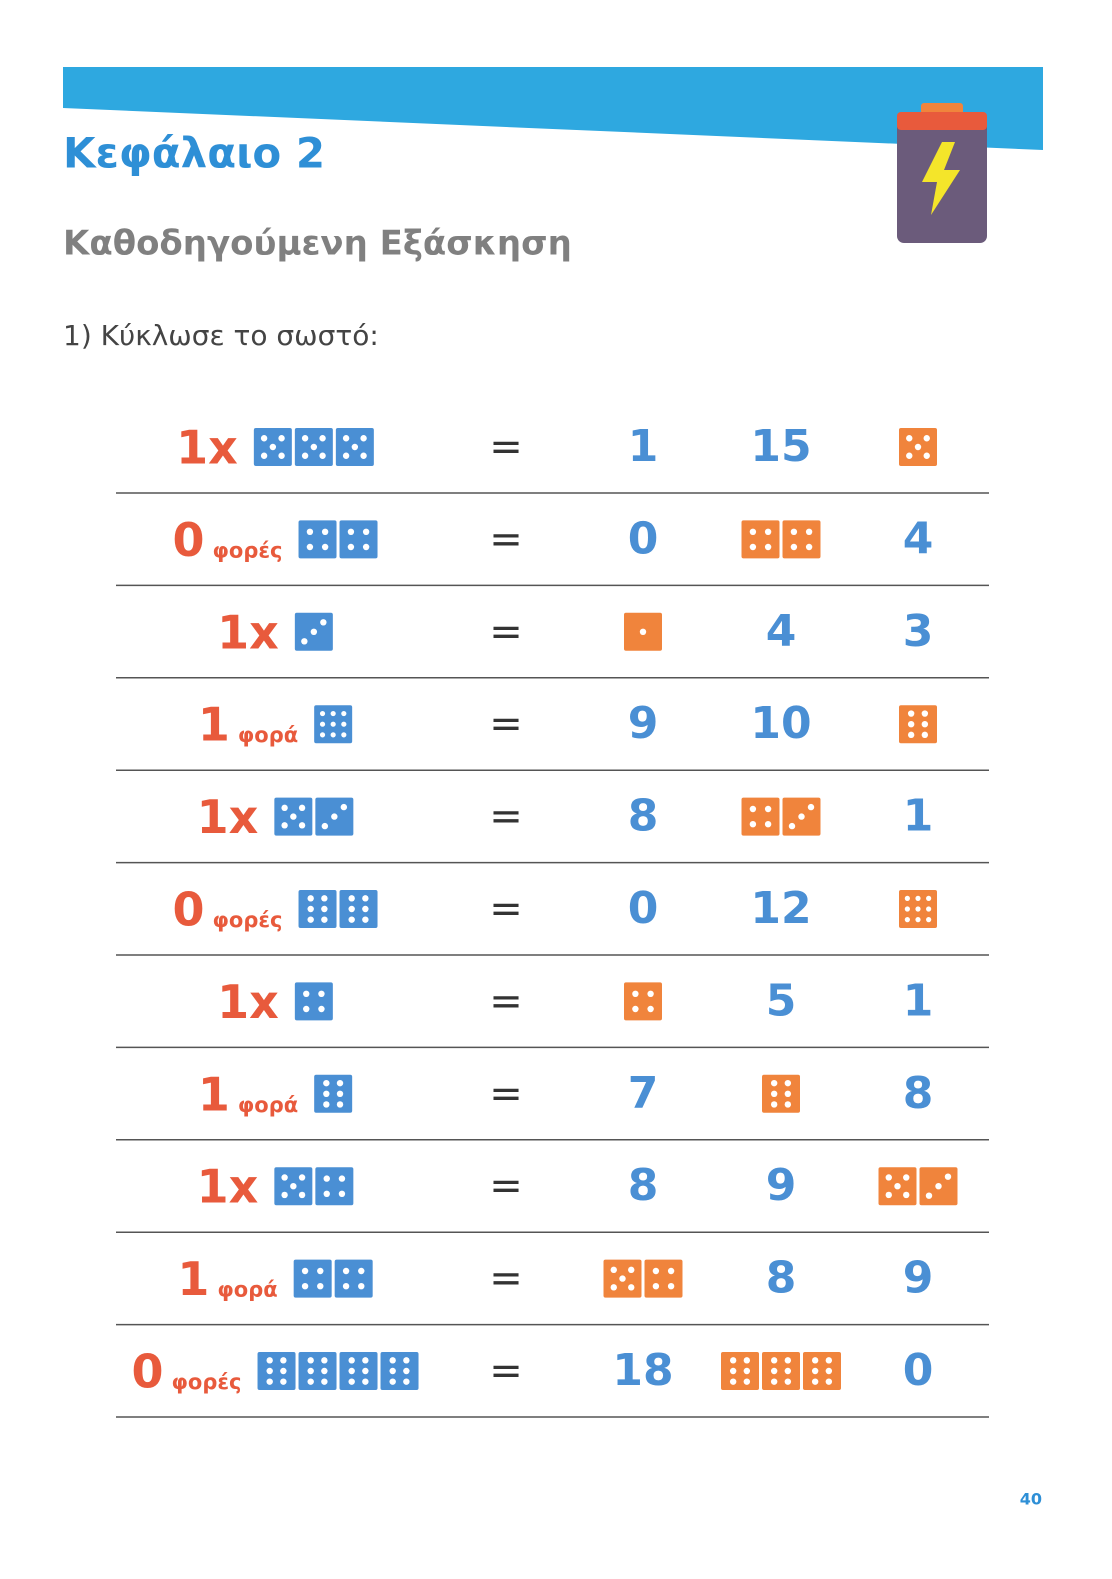  What do you see at coordinates (642, 1370) in the screenshot?
I see `answer-option: 18` at bounding box center [642, 1370].